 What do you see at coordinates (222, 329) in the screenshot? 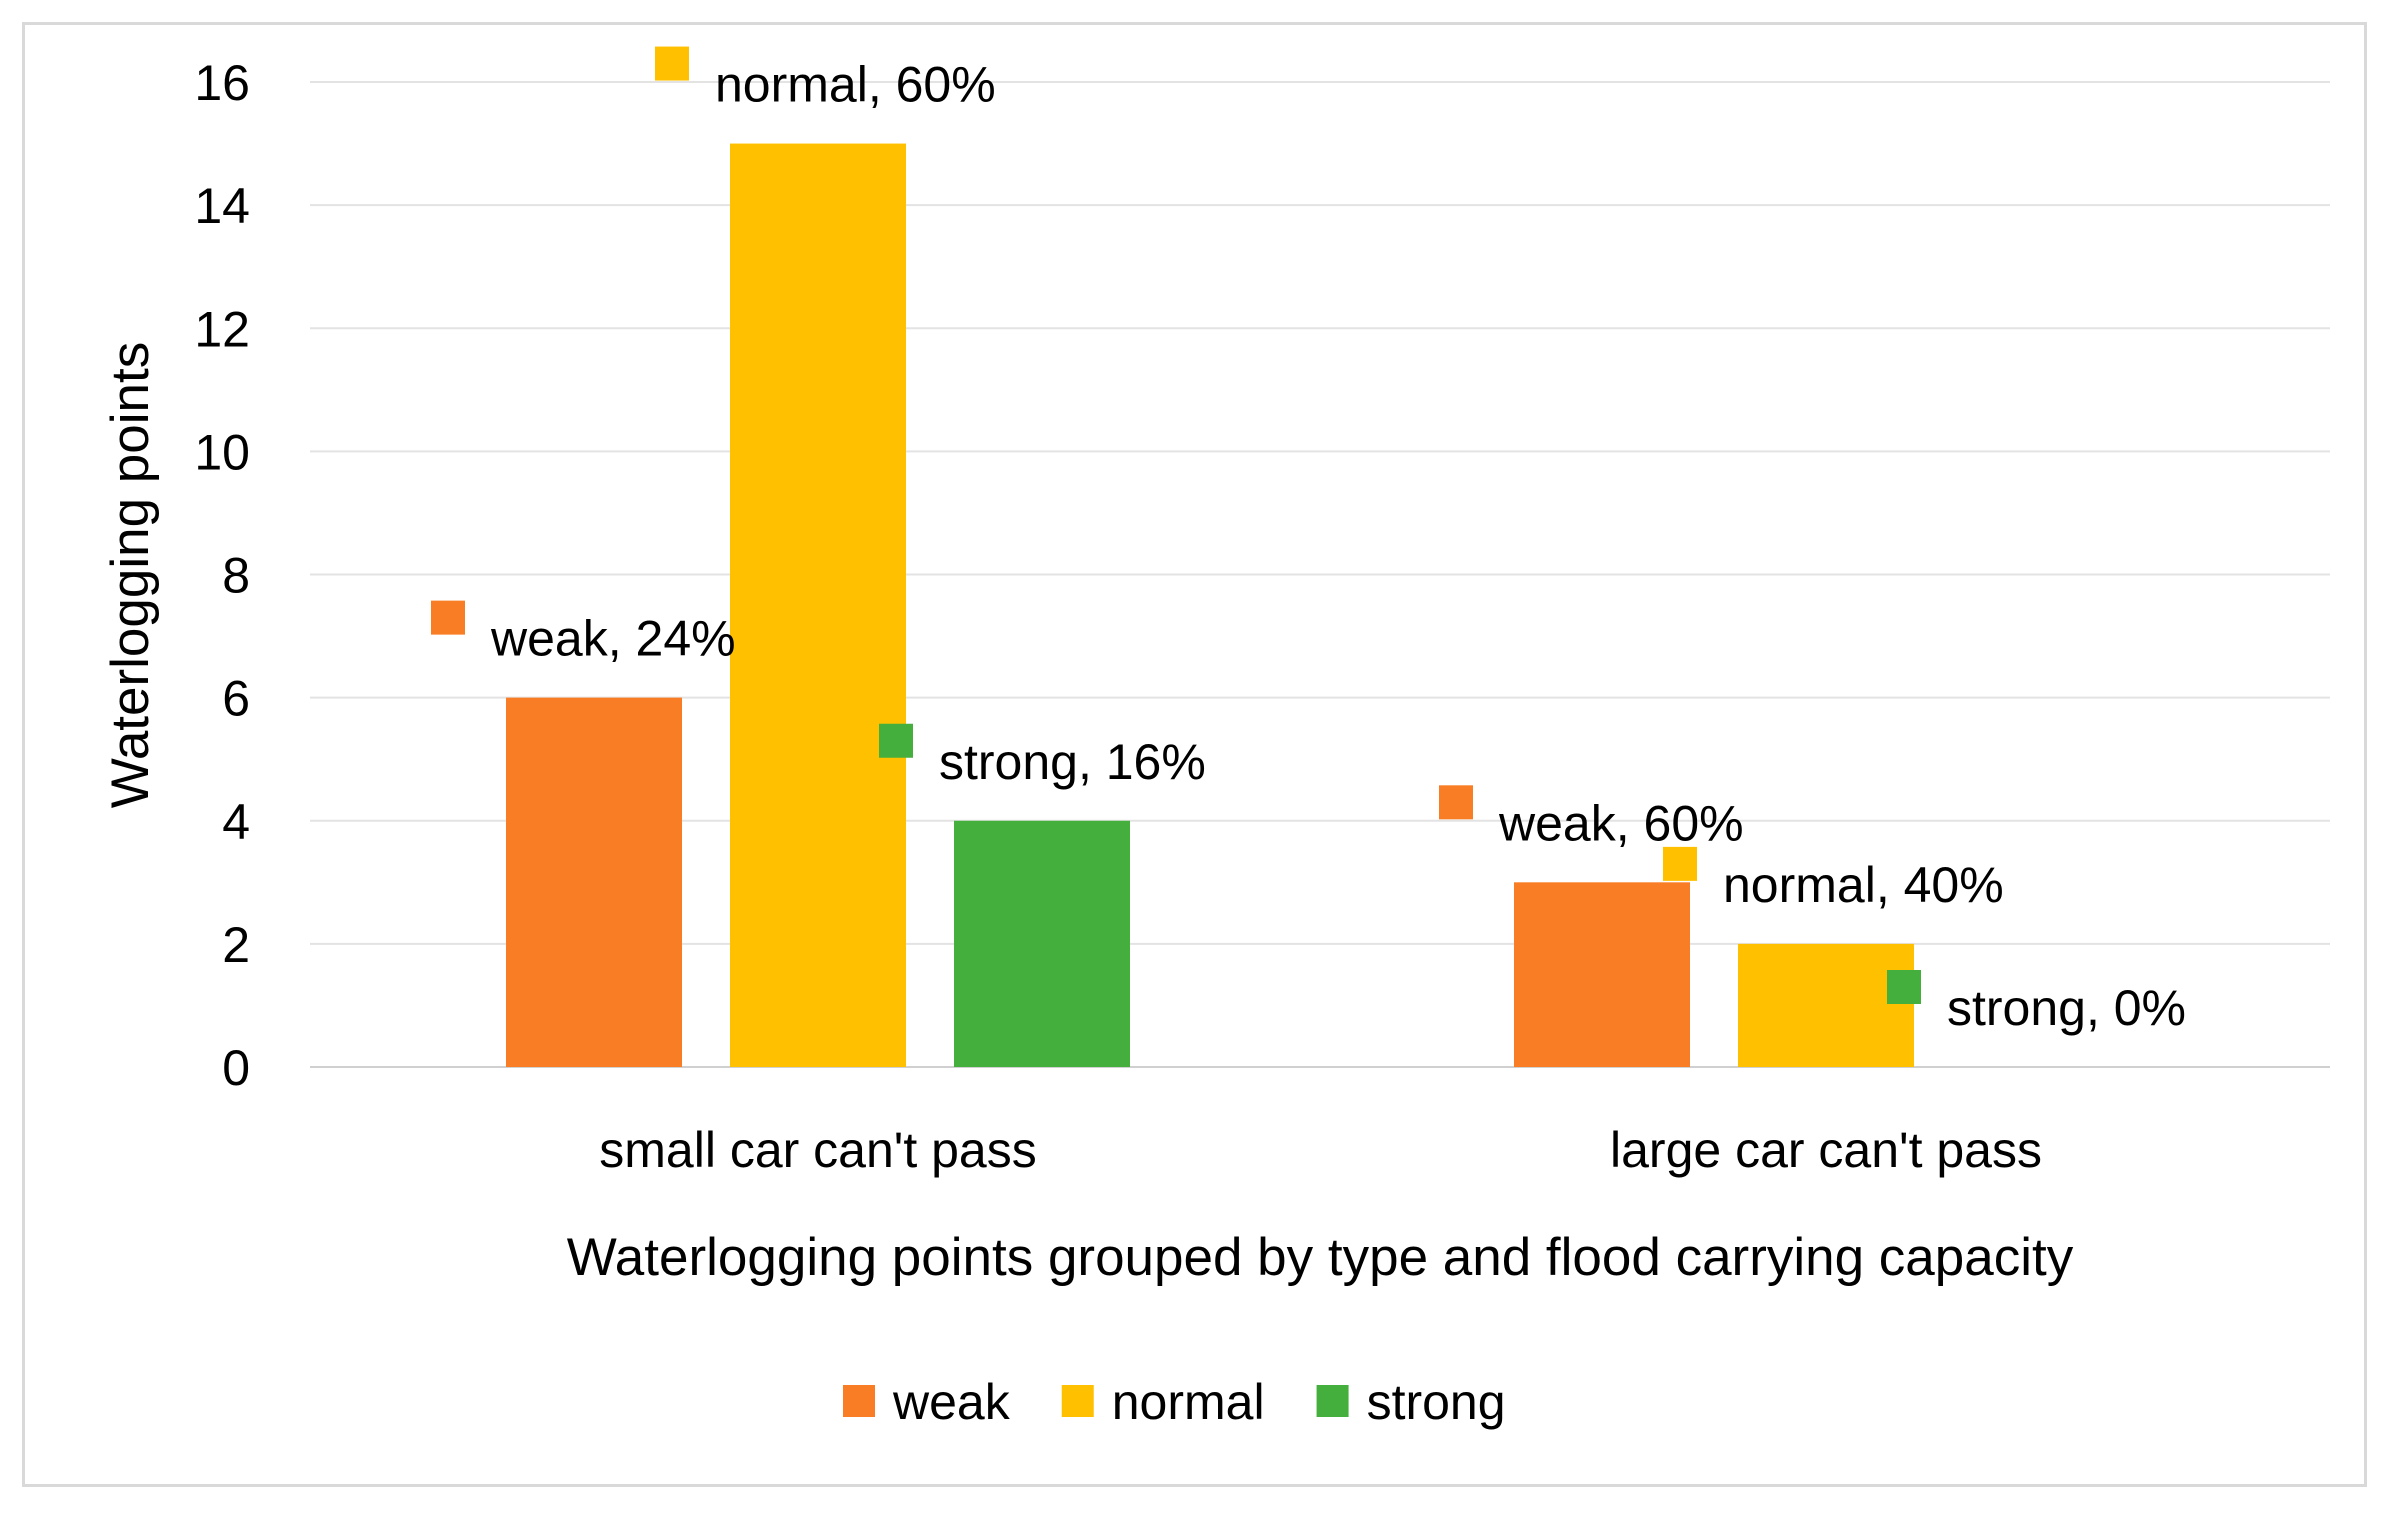
I see `y-tick-label: 12` at bounding box center [222, 329].